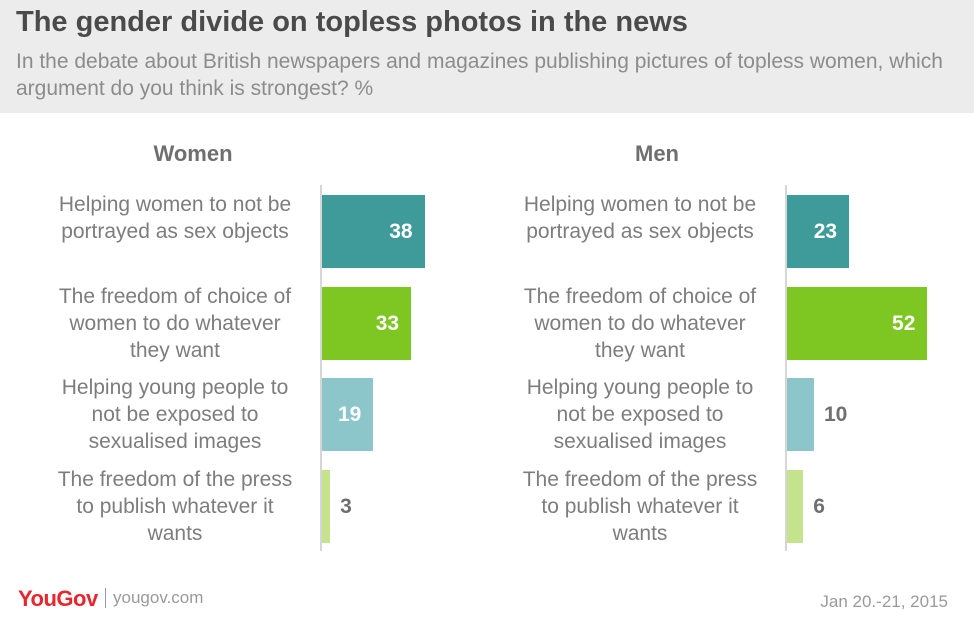  I want to click on value-label-men-4: 6, so click(819, 506).